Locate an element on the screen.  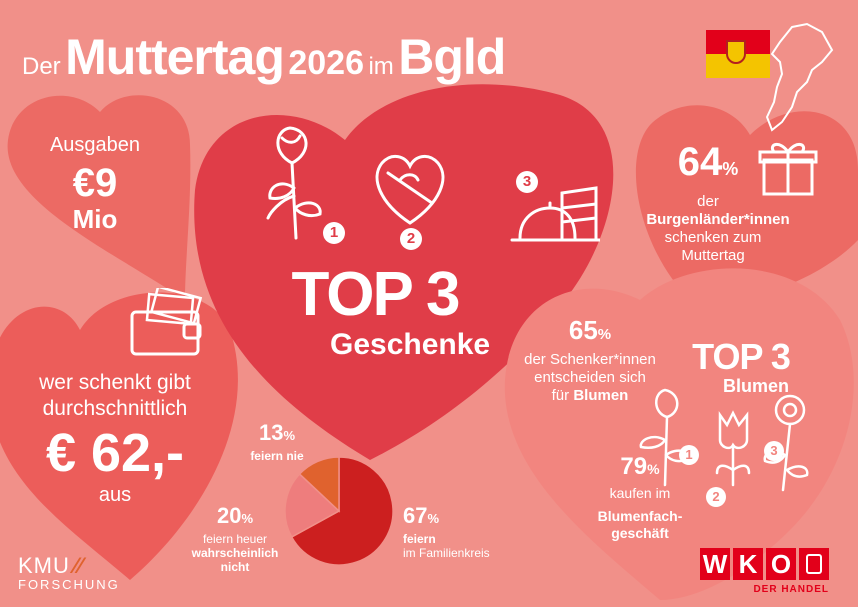
wko-eagle-icon is located at coordinates (814, 564).